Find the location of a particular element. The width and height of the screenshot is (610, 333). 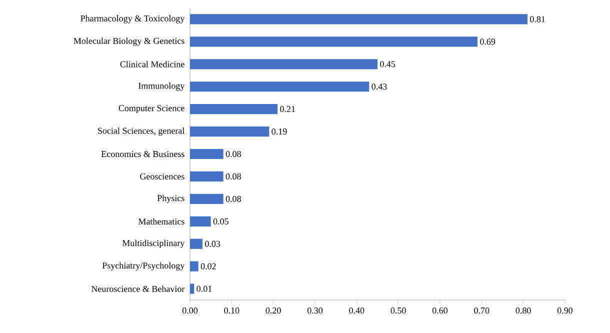

x-tick-label: 0.60 is located at coordinates (440, 310).